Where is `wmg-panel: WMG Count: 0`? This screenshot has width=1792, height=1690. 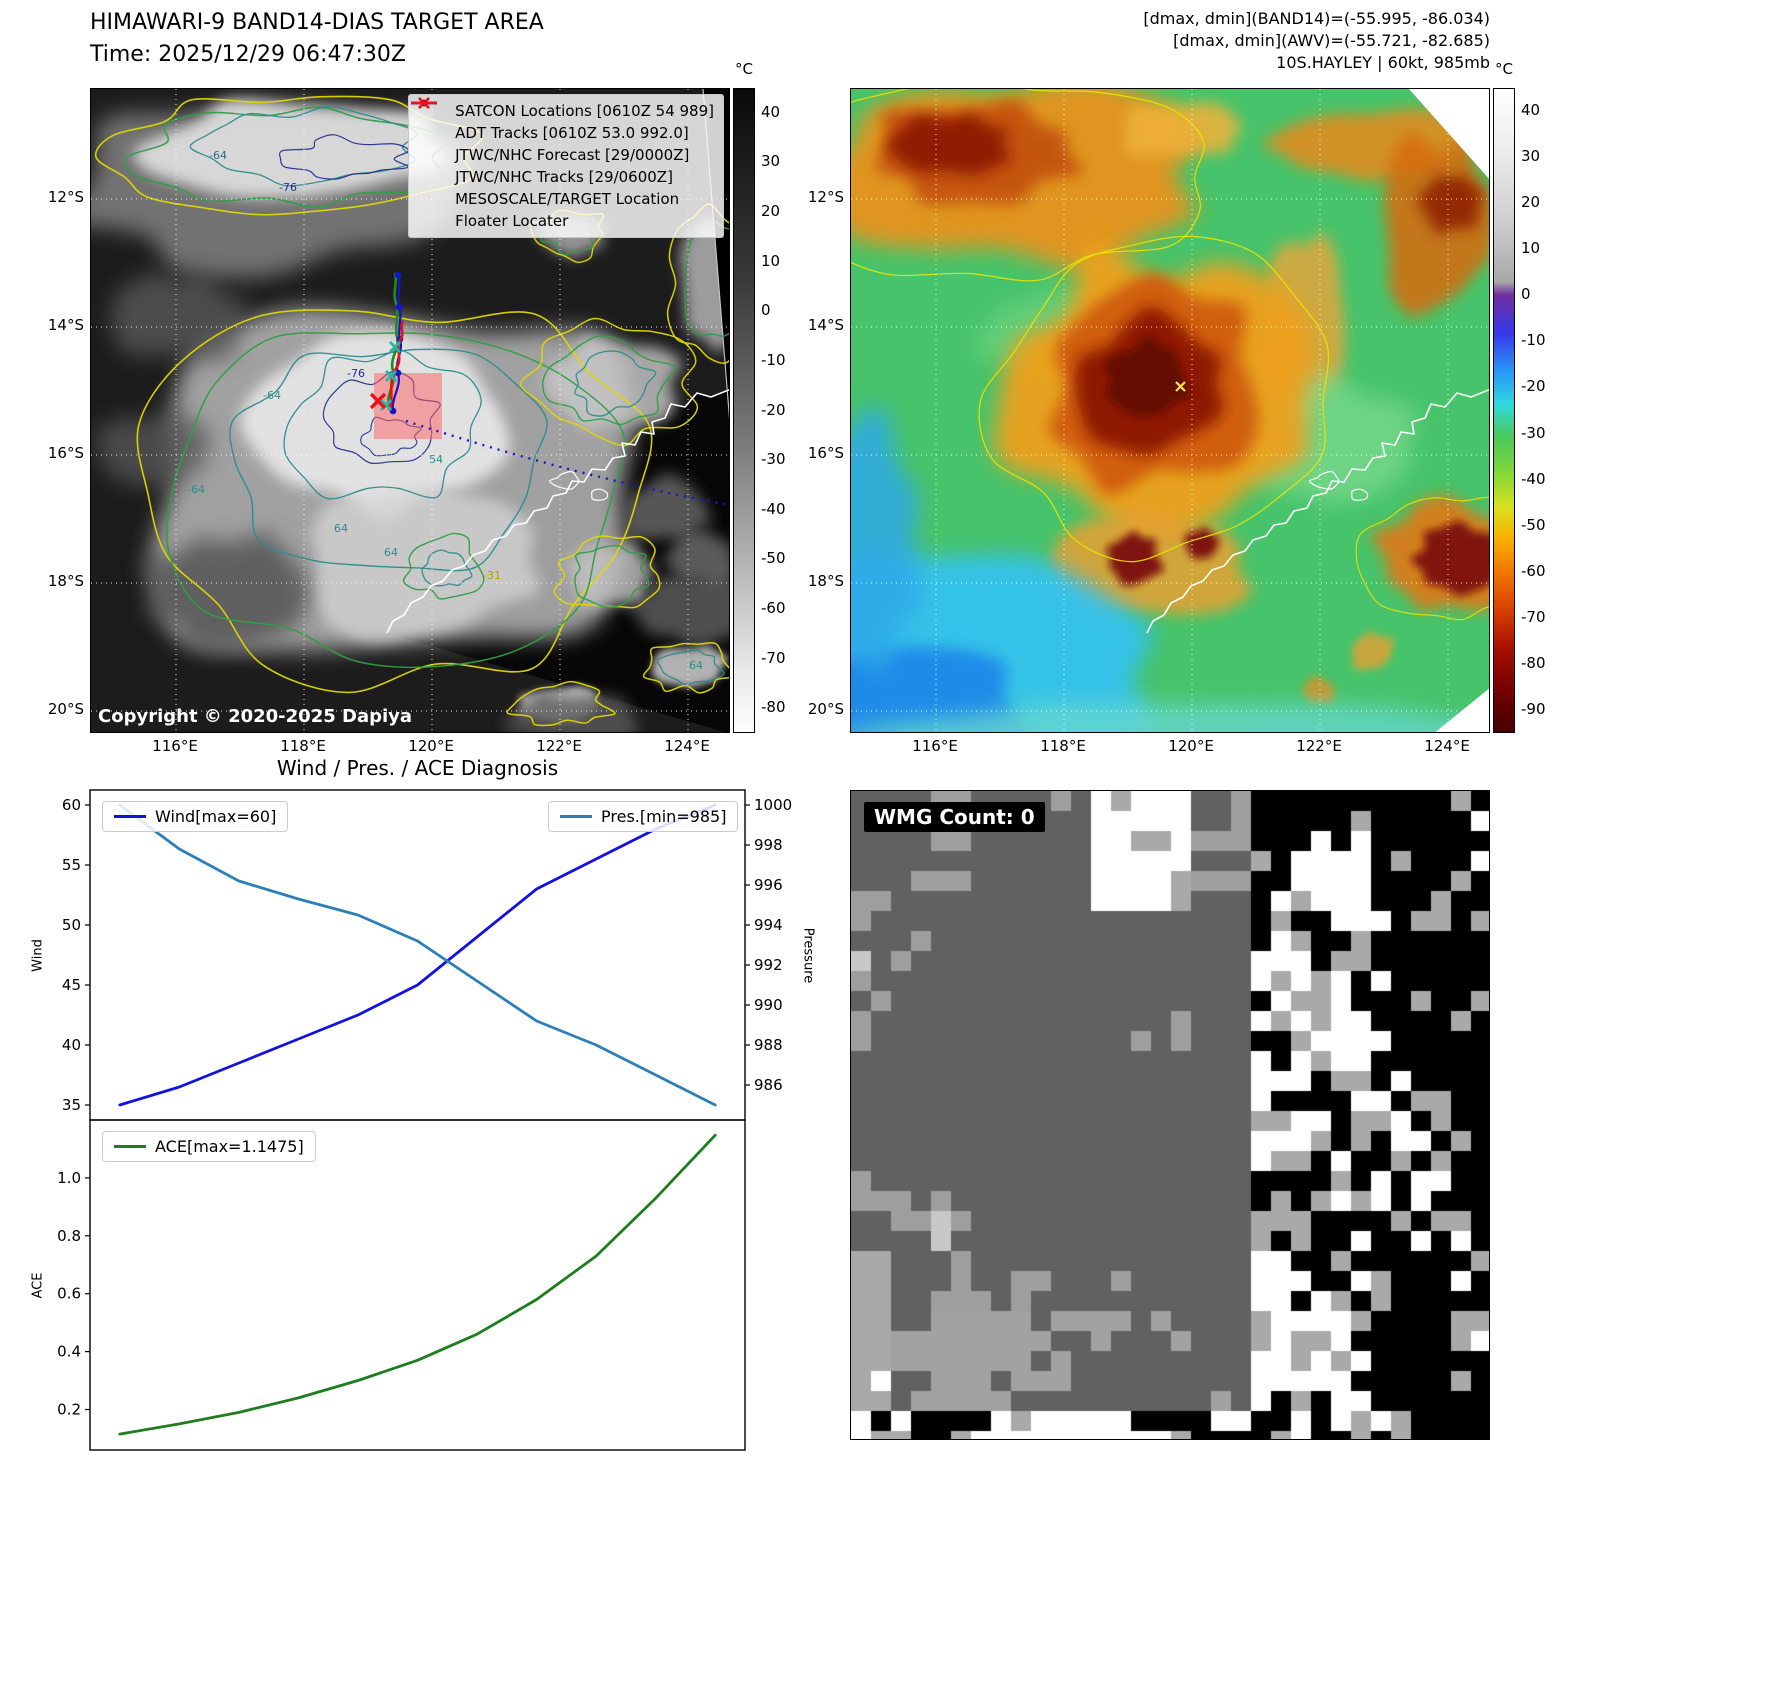 wmg-panel: WMG Count: 0 is located at coordinates (1170, 1115).